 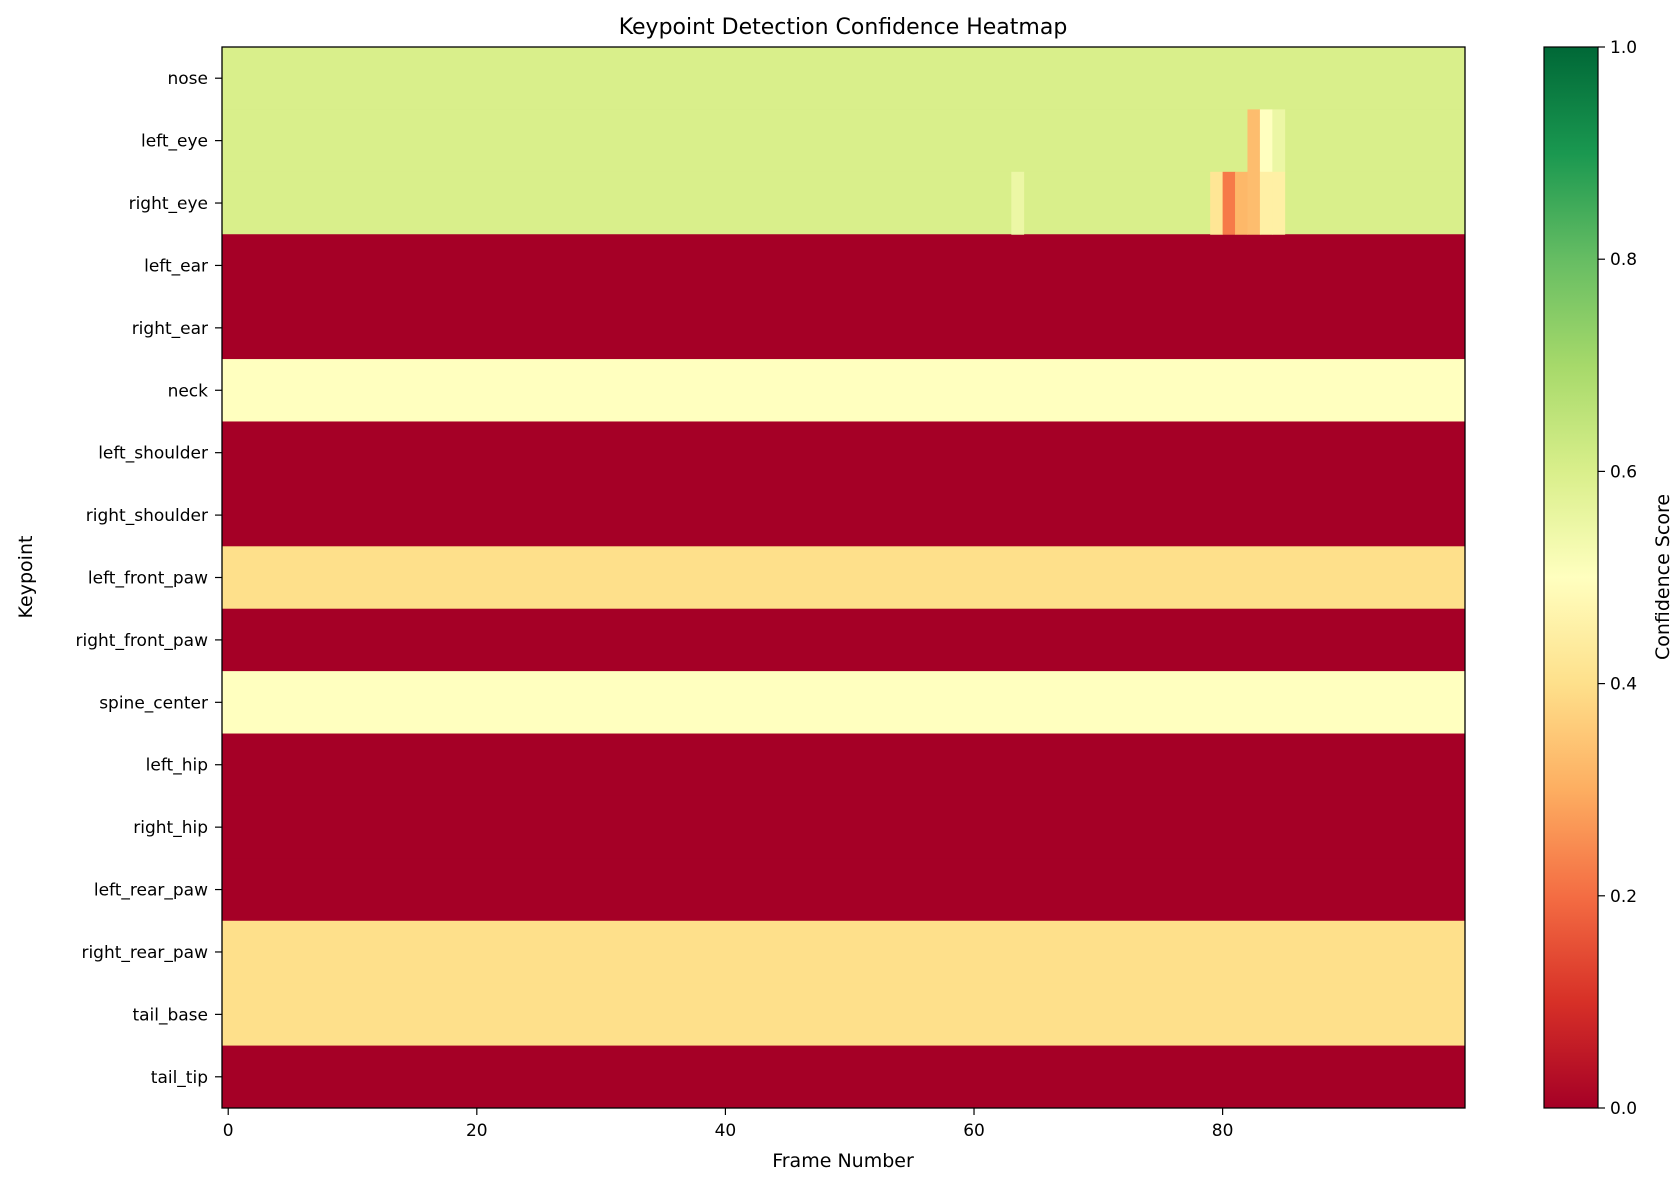 What do you see at coordinates (153, 703) in the screenshot?
I see `y-tick-label: spine_center` at bounding box center [153, 703].